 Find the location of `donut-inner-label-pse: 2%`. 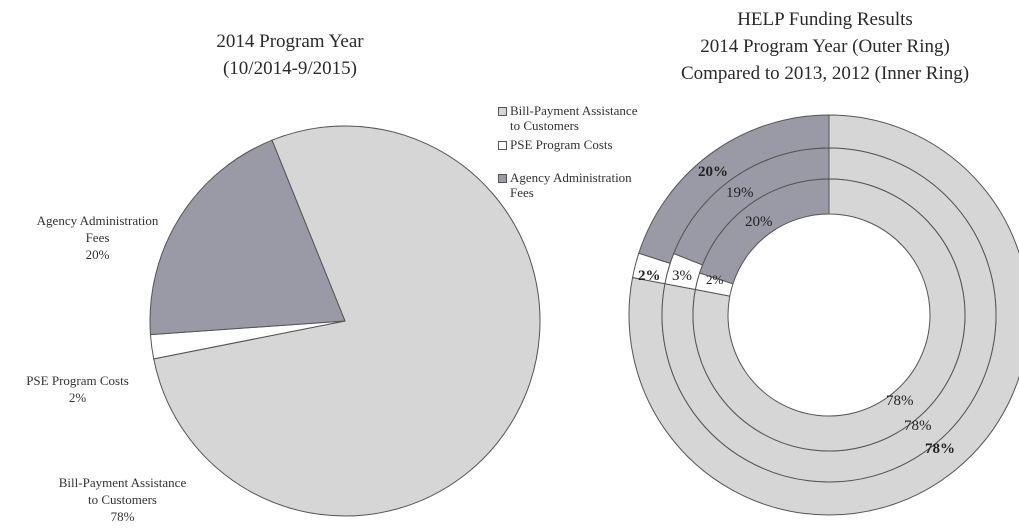

donut-inner-label-pse: 2% is located at coordinates (715, 279).